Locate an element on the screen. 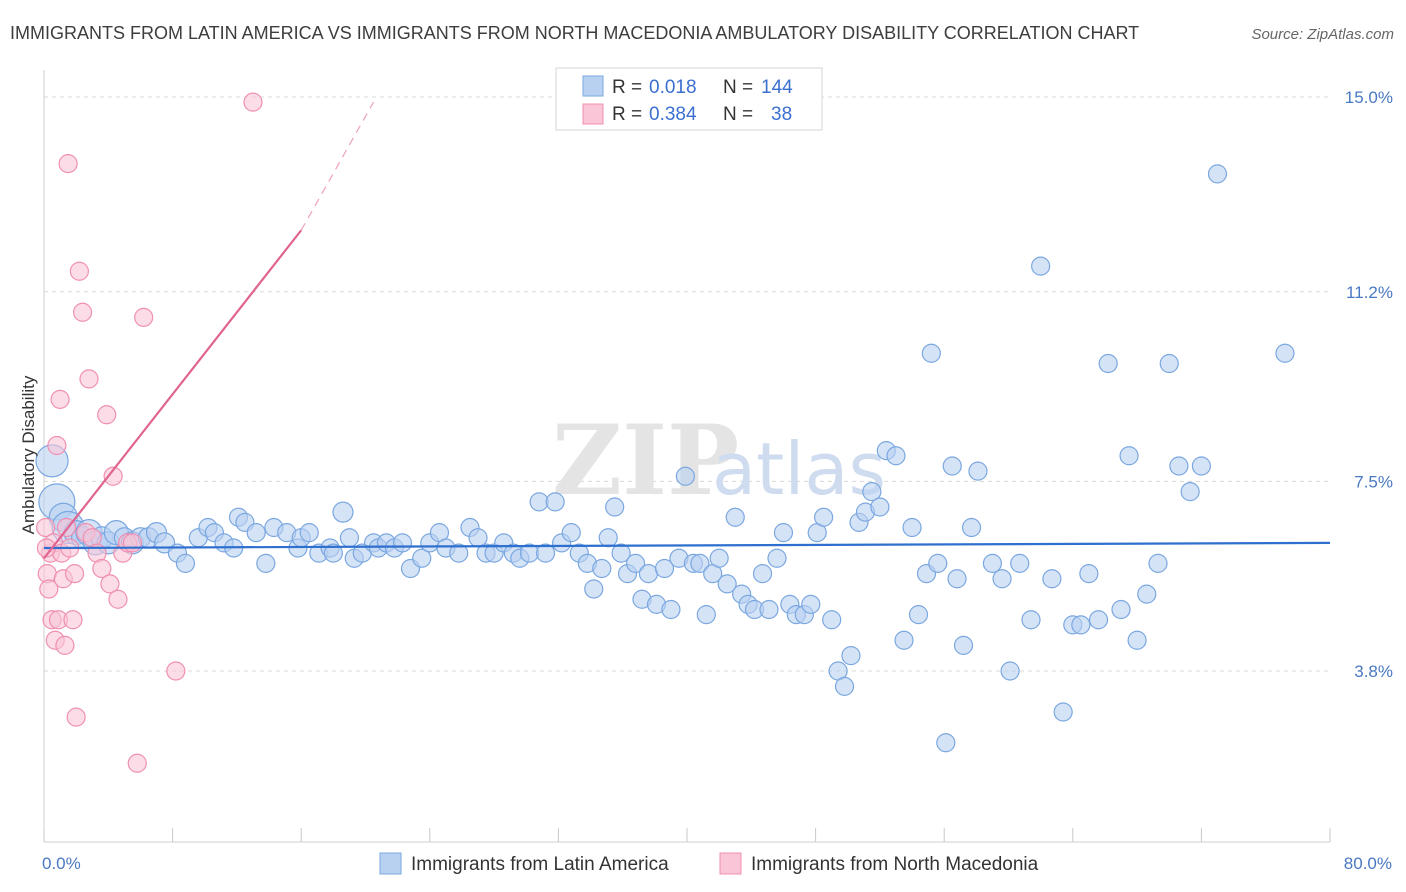 Image resolution: width=1406 pixels, height=892 pixels. bottom-legend-swatch-latin-america is located at coordinates (390, 863).